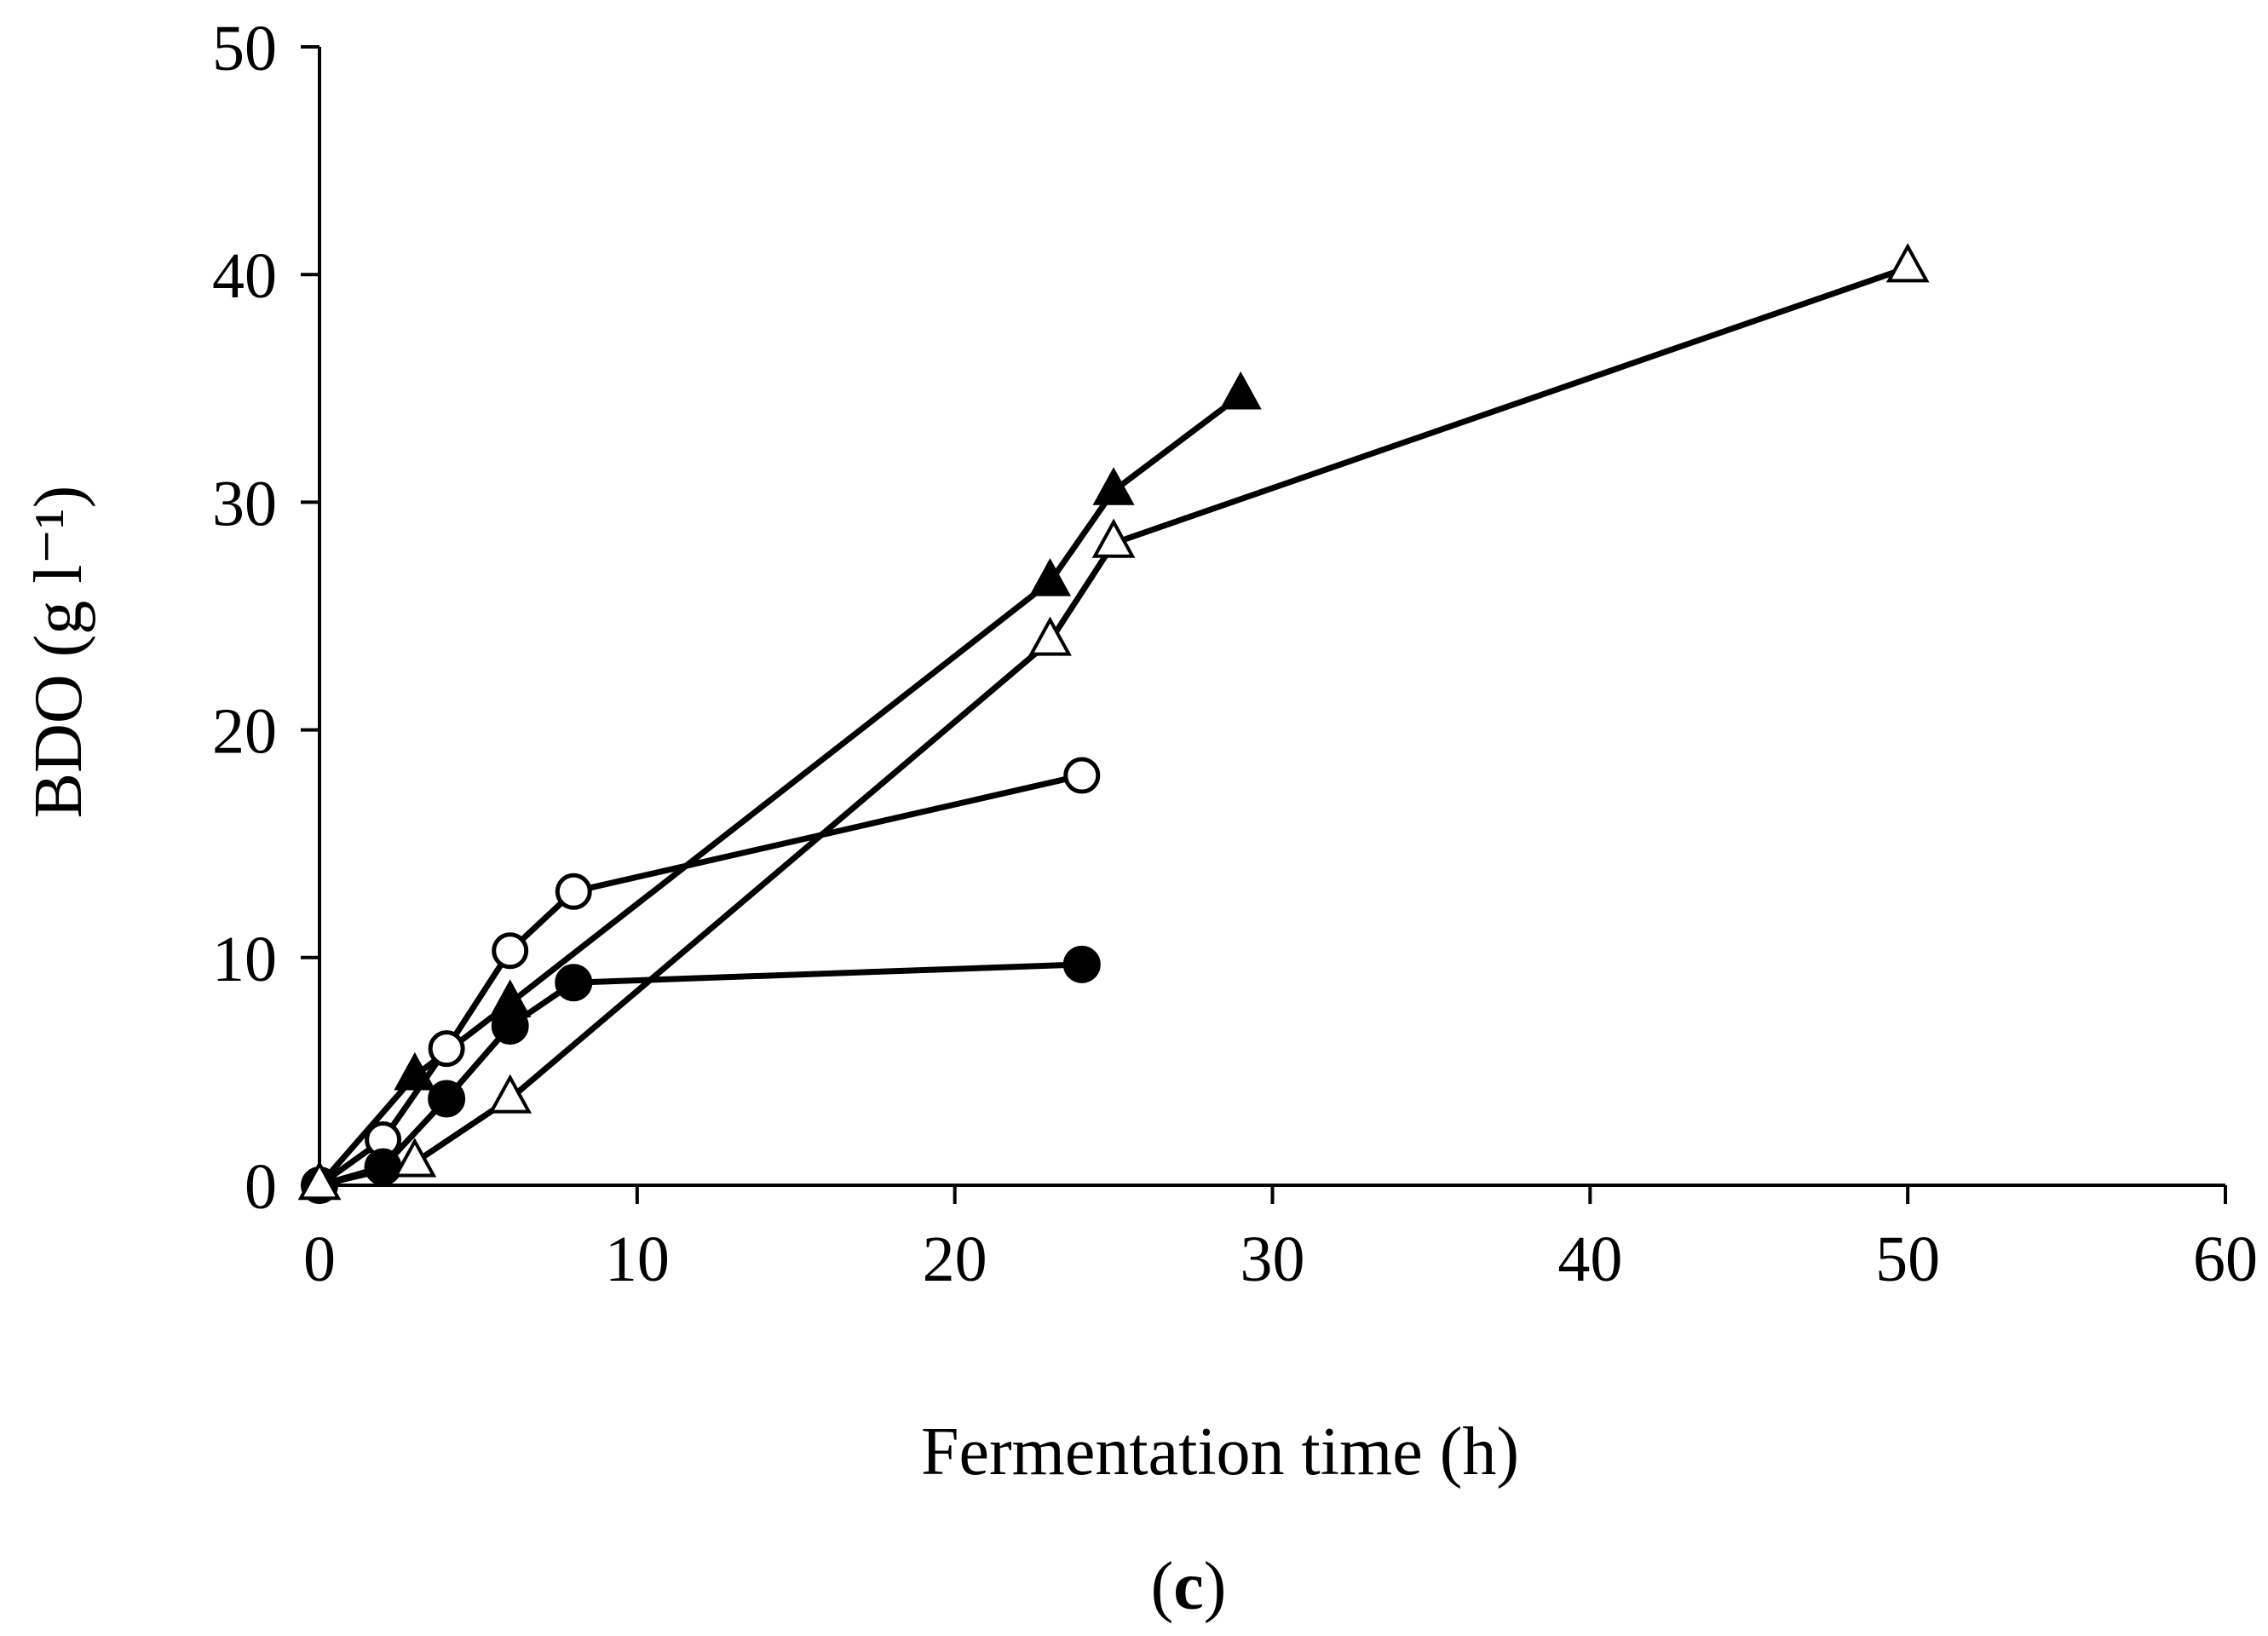 This screenshot has width=2268, height=1636. I want to click on x-tick-label: 10, so click(637, 1259).